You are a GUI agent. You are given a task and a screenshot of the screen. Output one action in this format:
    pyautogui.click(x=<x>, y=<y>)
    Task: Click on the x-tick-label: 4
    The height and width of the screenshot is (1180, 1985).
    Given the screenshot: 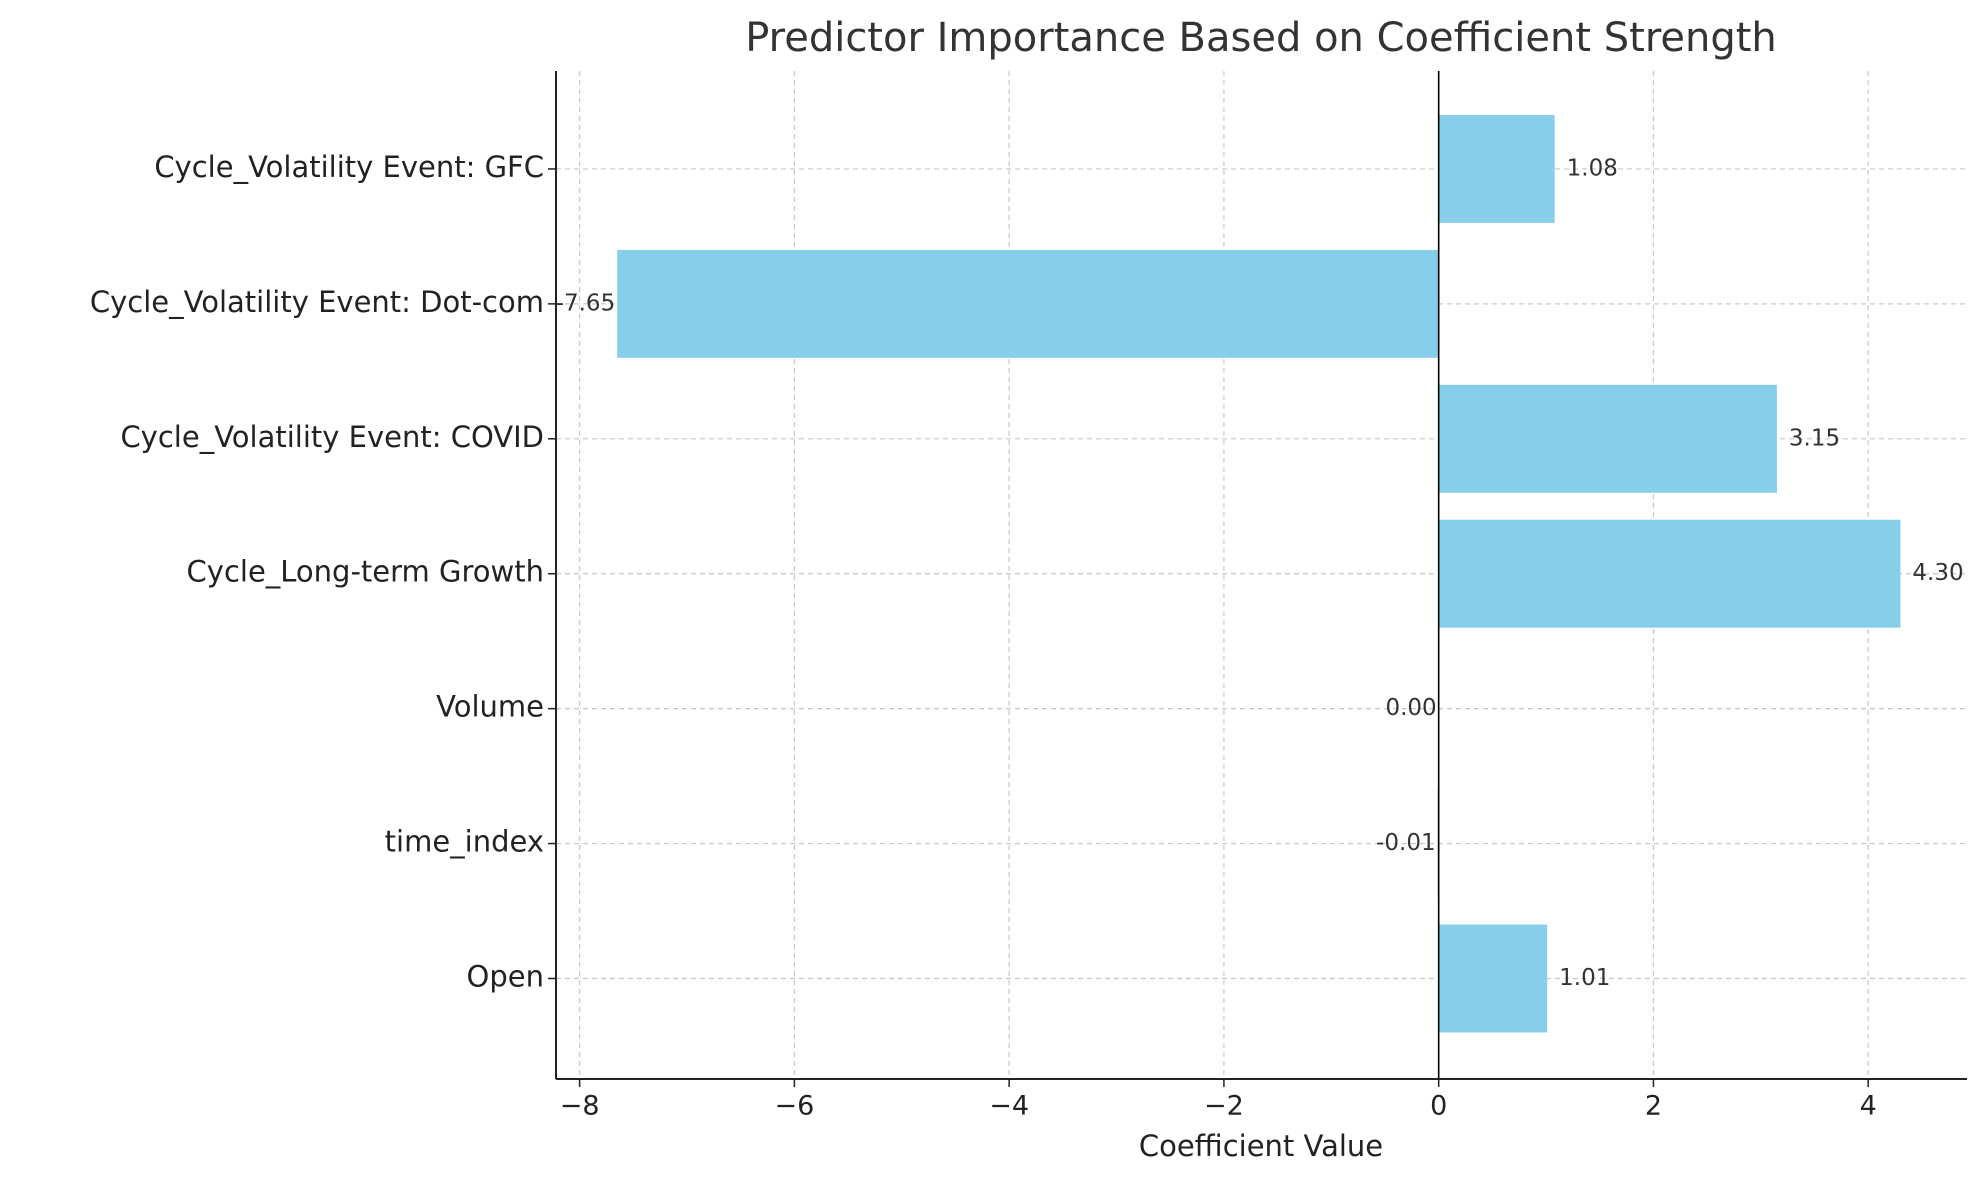 What is the action you would take?
    pyautogui.click(x=1868, y=1106)
    